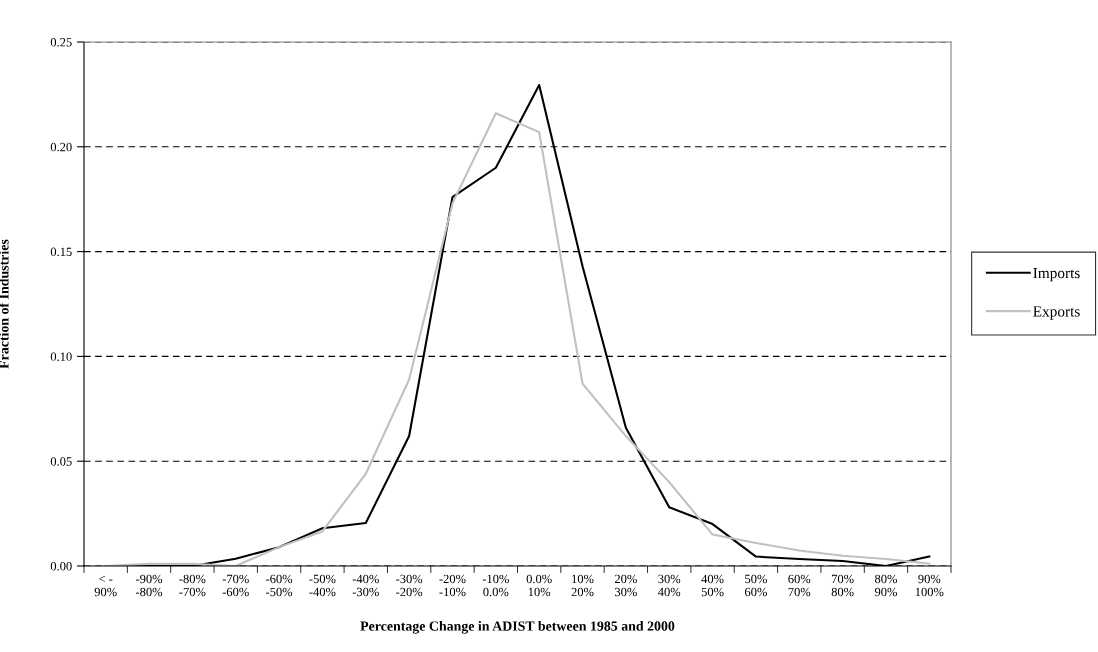 The image size is (1098, 652). What do you see at coordinates (61, 461) in the screenshot?
I see `y-tick-label: 0.05` at bounding box center [61, 461].